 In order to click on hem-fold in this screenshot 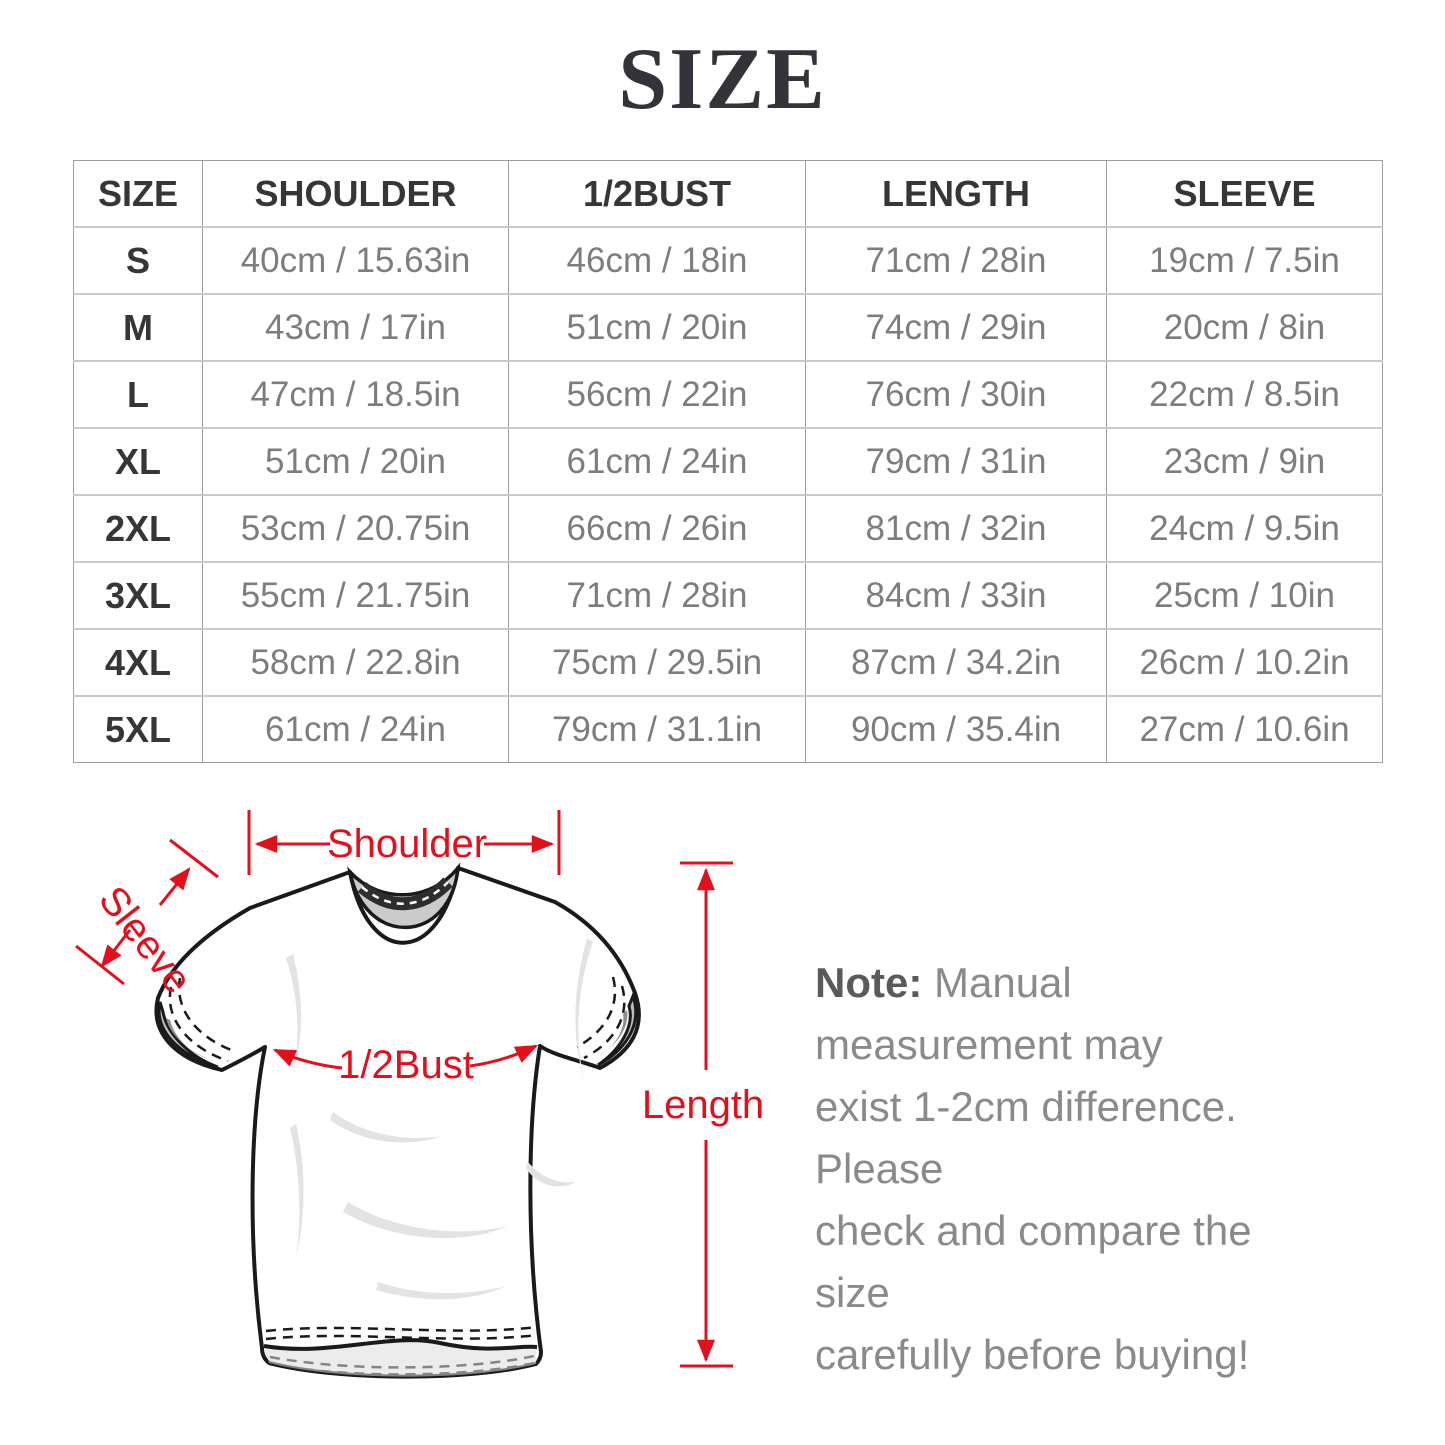, I will do `click(400, 1357)`.